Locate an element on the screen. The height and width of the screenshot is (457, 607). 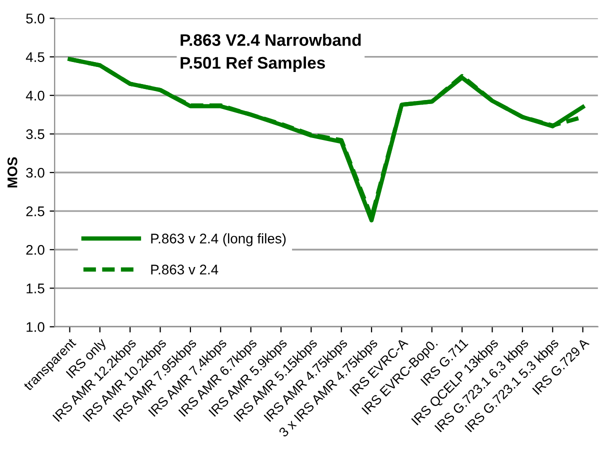
y-tick-label: 4.0 is located at coordinates (35, 95).